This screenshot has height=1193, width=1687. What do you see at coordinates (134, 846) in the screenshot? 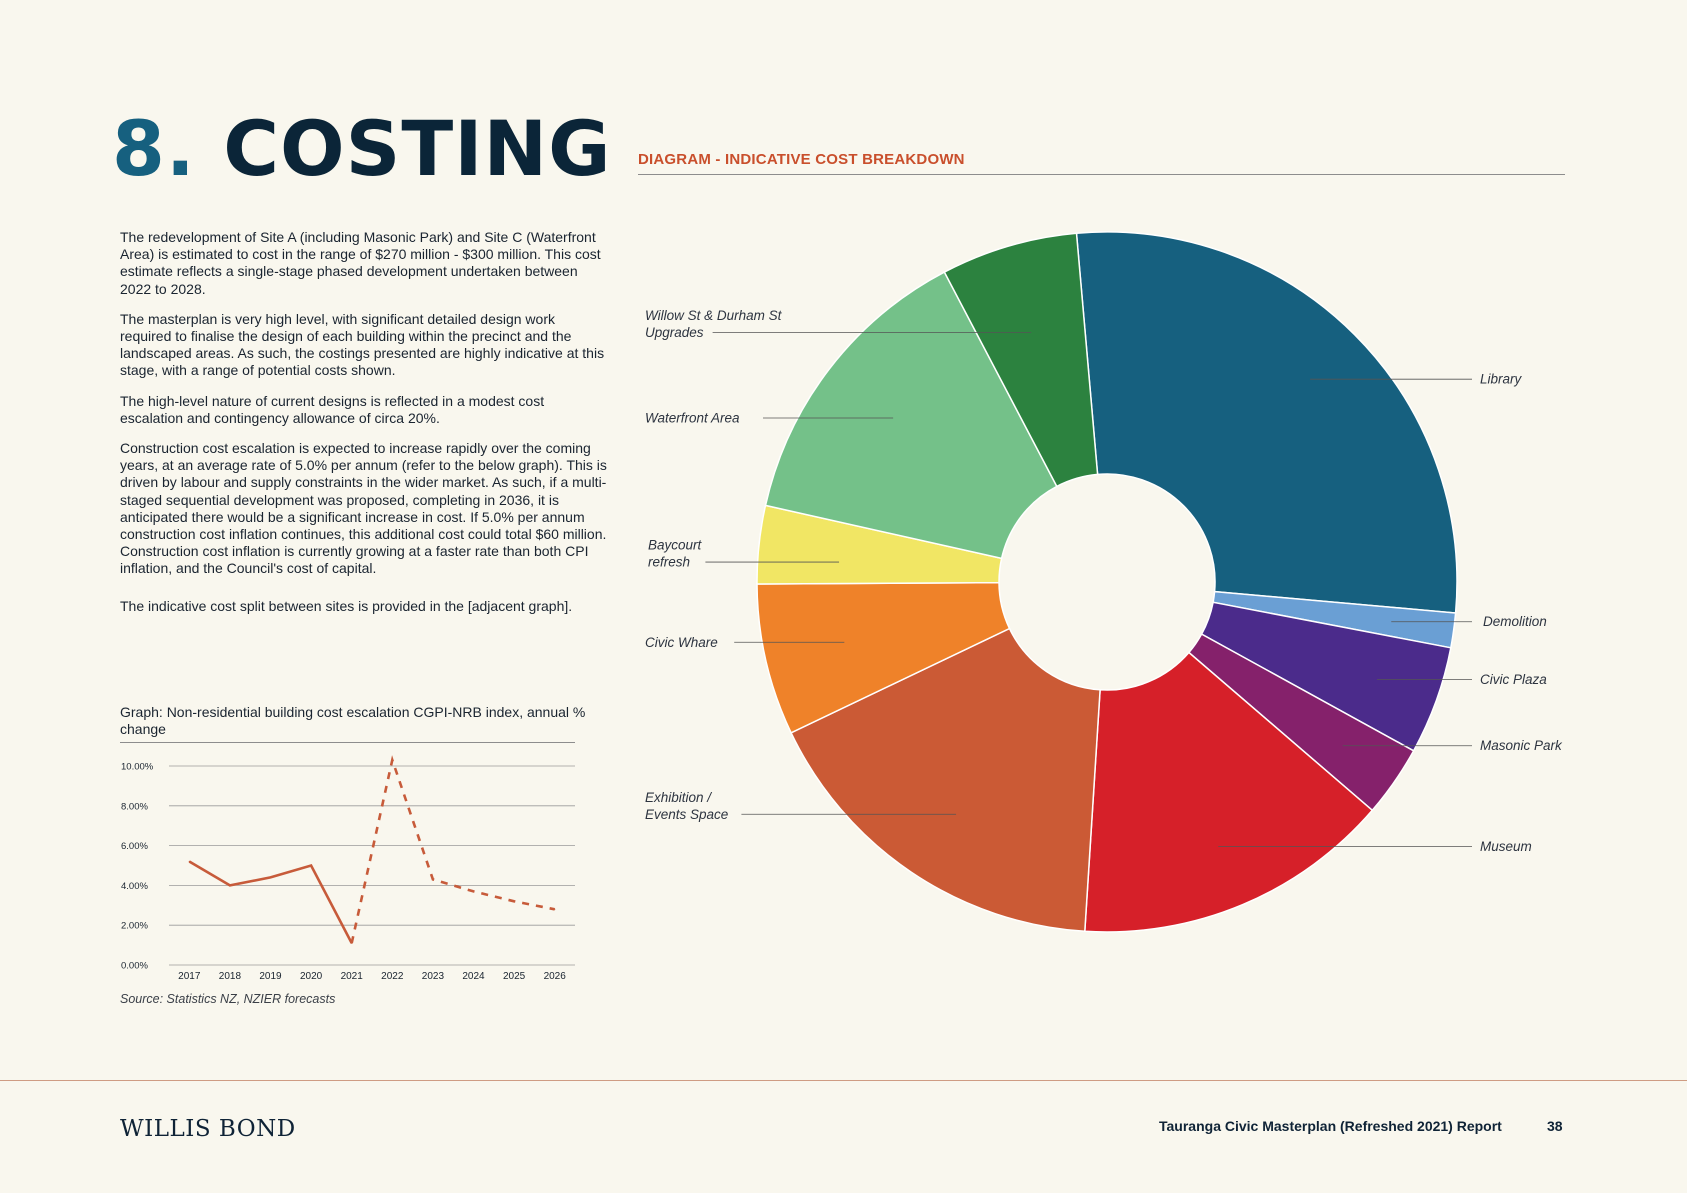
I see `y-tick-label: 6.00%` at bounding box center [134, 846].